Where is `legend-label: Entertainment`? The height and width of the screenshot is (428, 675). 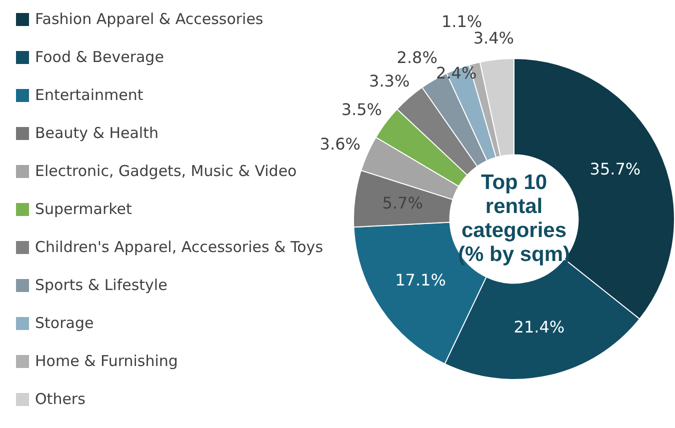 legend-label: Entertainment is located at coordinates (89, 95).